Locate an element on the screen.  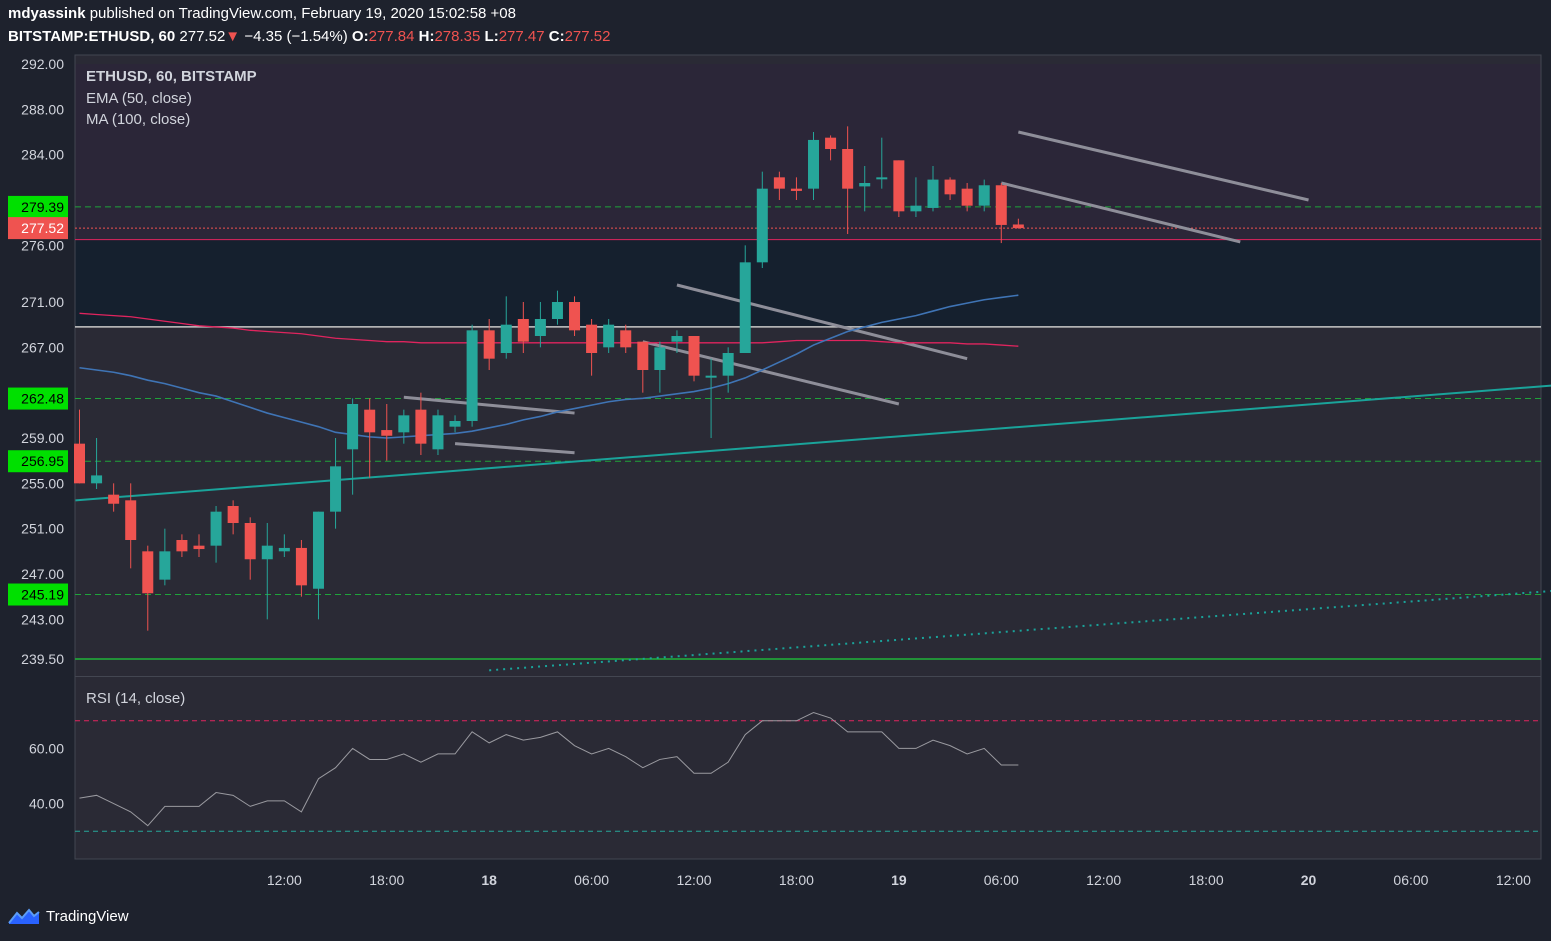
price-axis-label: 251.00 is located at coordinates (42, 529).